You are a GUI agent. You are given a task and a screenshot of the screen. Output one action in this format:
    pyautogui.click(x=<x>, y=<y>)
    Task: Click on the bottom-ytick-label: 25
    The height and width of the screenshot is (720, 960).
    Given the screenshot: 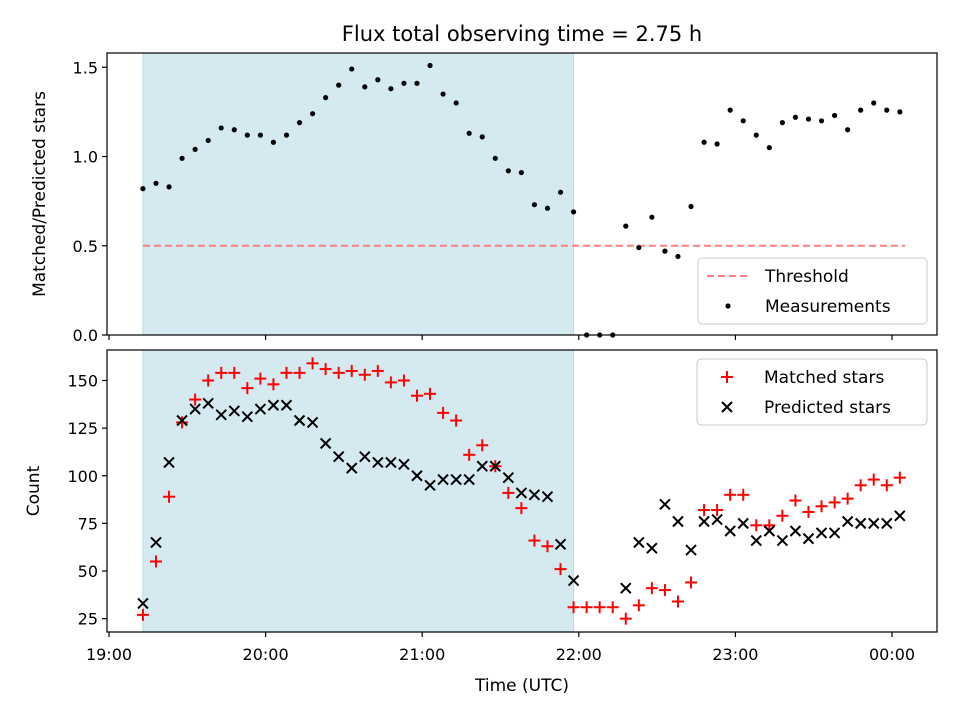 What is the action you would take?
    pyautogui.click(x=88, y=619)
    